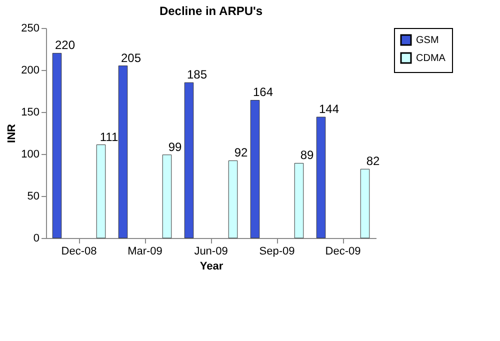 The height and width of the screenshot is (341, 500). I want to click on data-label: 92, so click(241, 153).